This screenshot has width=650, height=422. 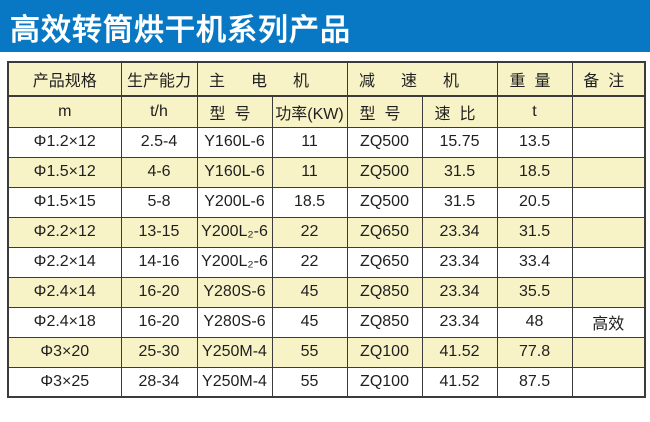 What do you see at coordinates (64, 292) in the screenshot?
I see `cell-spec: Φ2.4×14` at bounding box center [64, 292].